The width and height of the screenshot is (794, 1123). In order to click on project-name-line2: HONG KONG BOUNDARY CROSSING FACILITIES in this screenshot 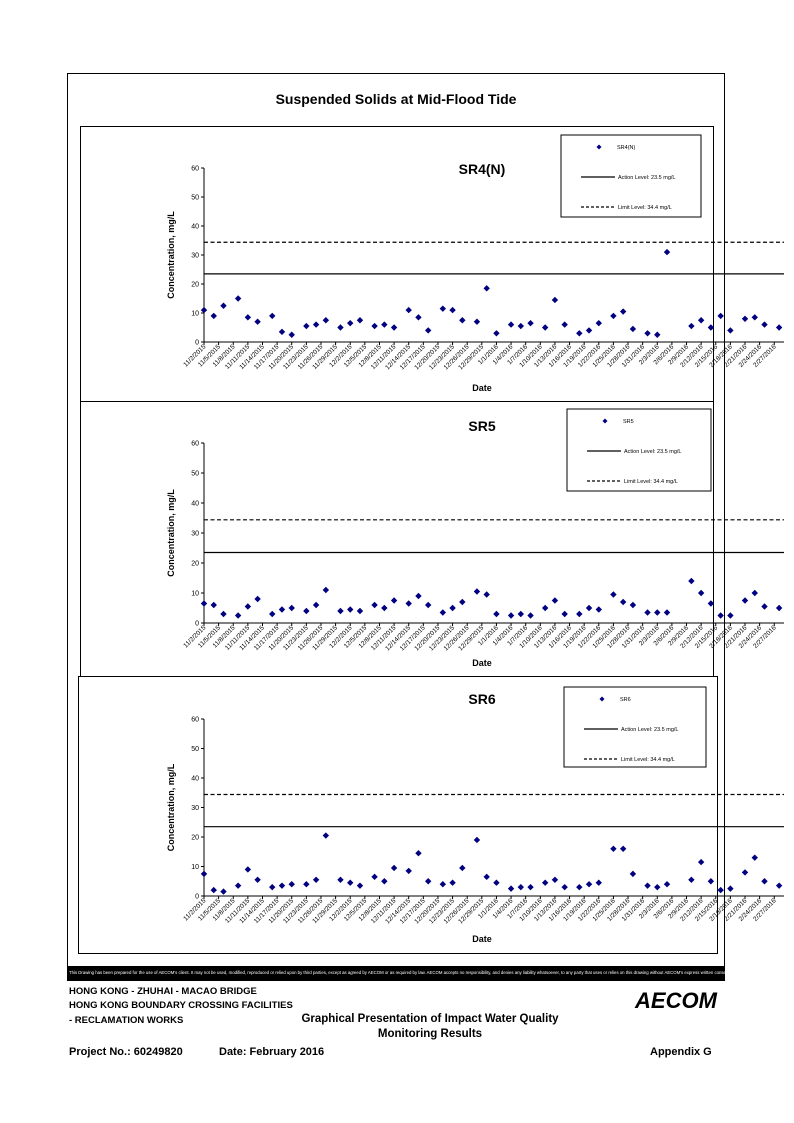, I will do `click(181, 1005)`.